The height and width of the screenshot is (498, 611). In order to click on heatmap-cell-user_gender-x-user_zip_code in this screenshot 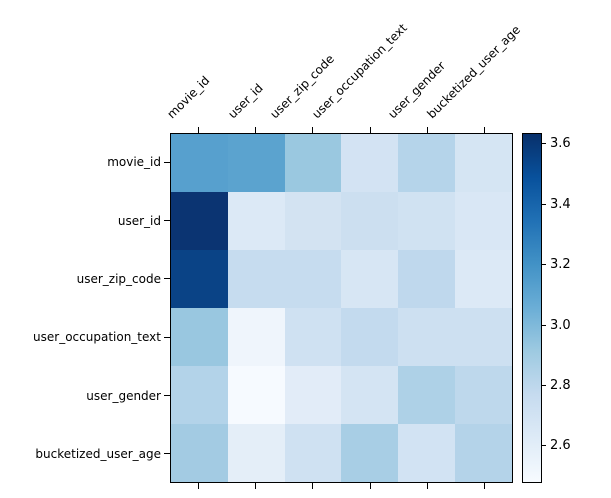, I will do `click(313, 395)`.